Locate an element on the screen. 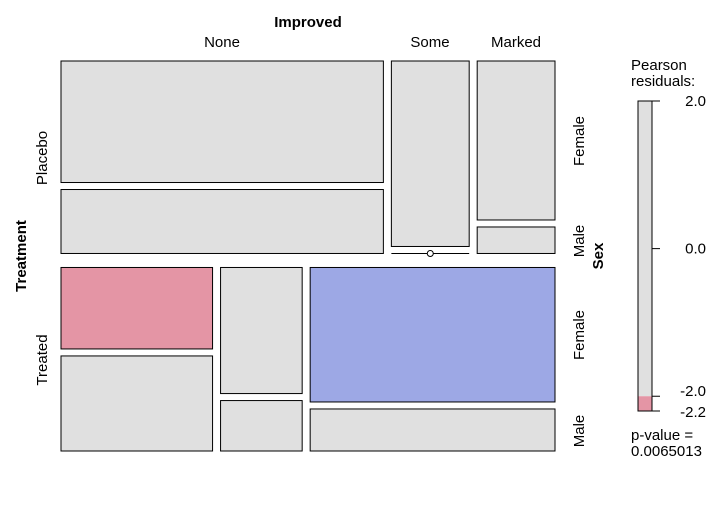  row-label-treated: Treated is located at coordinates (42, 359).